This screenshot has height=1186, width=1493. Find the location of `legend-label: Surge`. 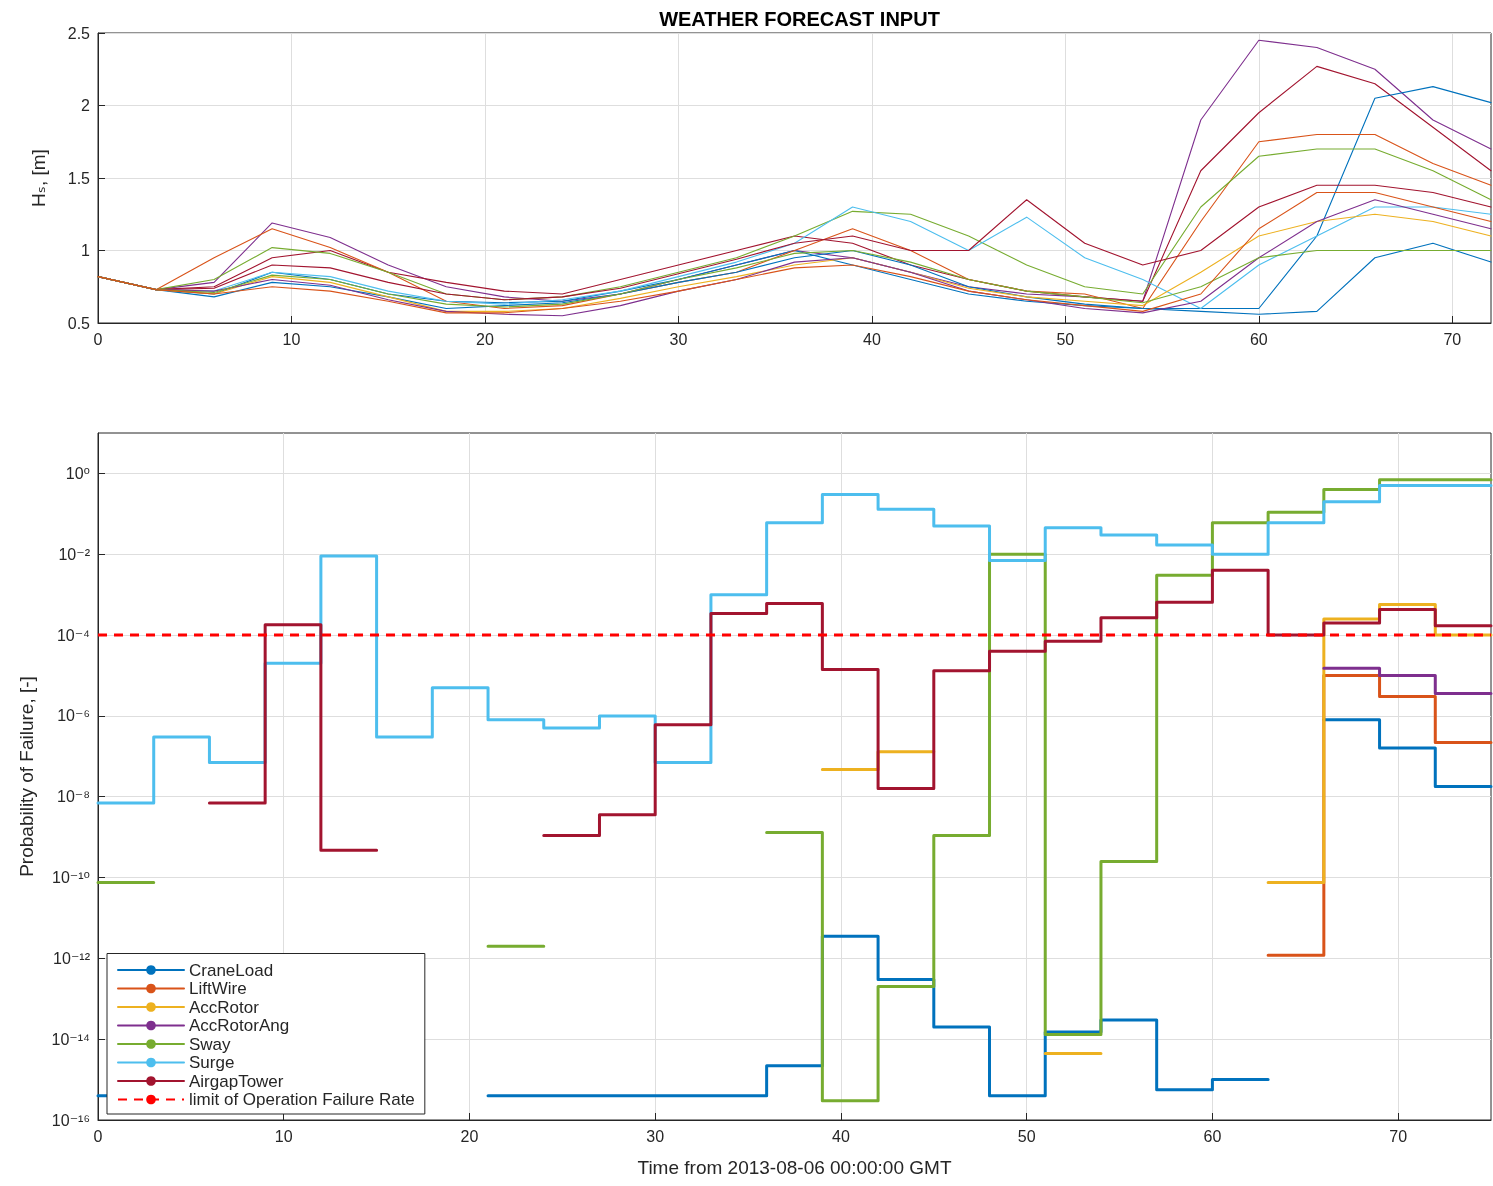

legend-label: Surge is located at coordinates (212, 1062).